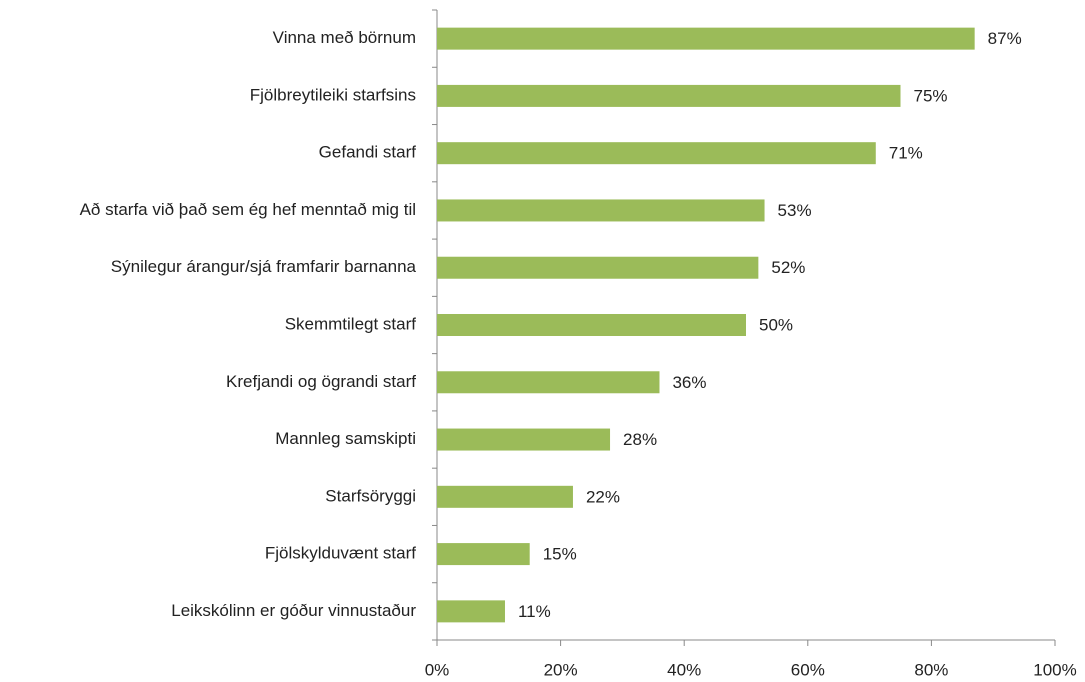 Image resolution: width=1085 pixels, height=682 pixels. Describe the element at coordinates (345, 438) in the screenshot. I see `y-tick-label: Mannleg samskipti` at that location.